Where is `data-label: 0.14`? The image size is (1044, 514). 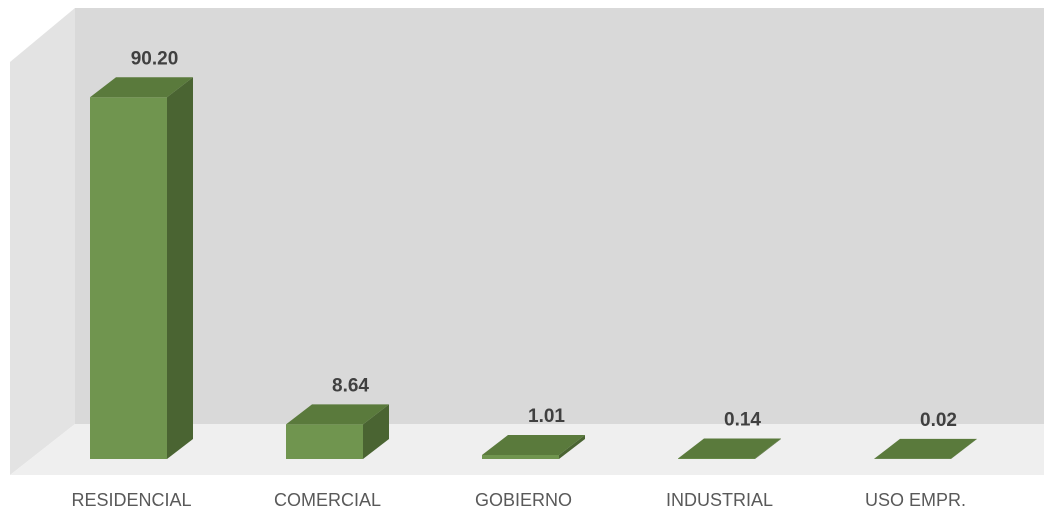 data-label: 0.14 is located at coordinates (742, 419).